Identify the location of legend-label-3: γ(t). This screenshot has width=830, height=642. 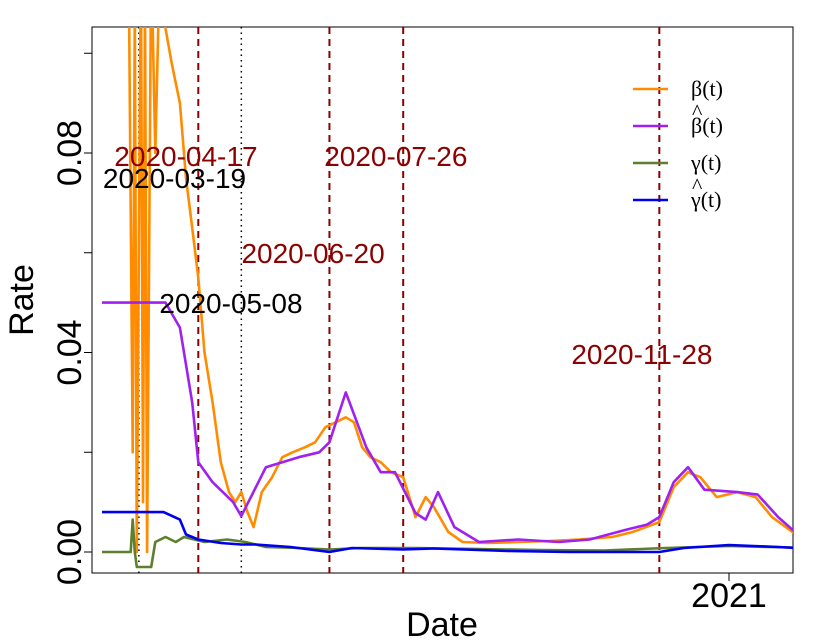
(706, 199).